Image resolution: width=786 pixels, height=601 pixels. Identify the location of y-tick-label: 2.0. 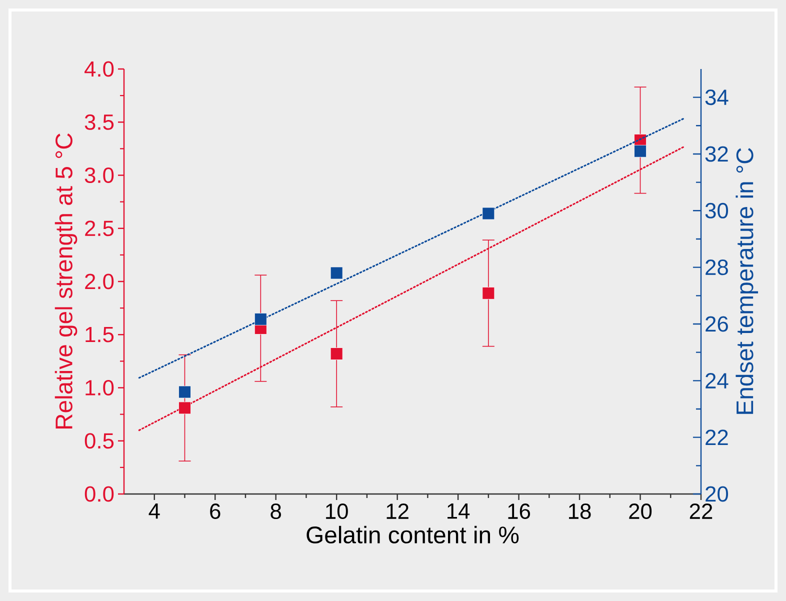
(99, 282).